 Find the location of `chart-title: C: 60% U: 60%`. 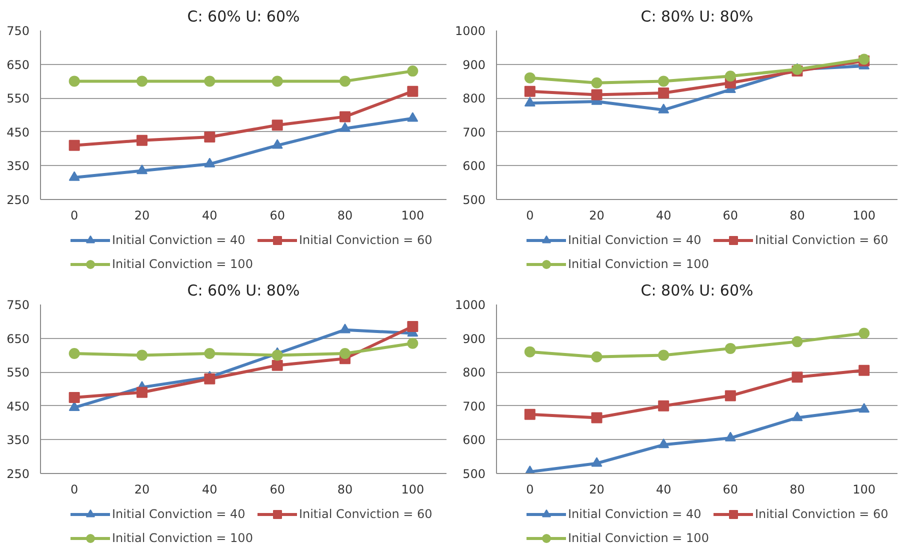

chart-title: C: 60% U: 60% is located at coordinates (243, 17).